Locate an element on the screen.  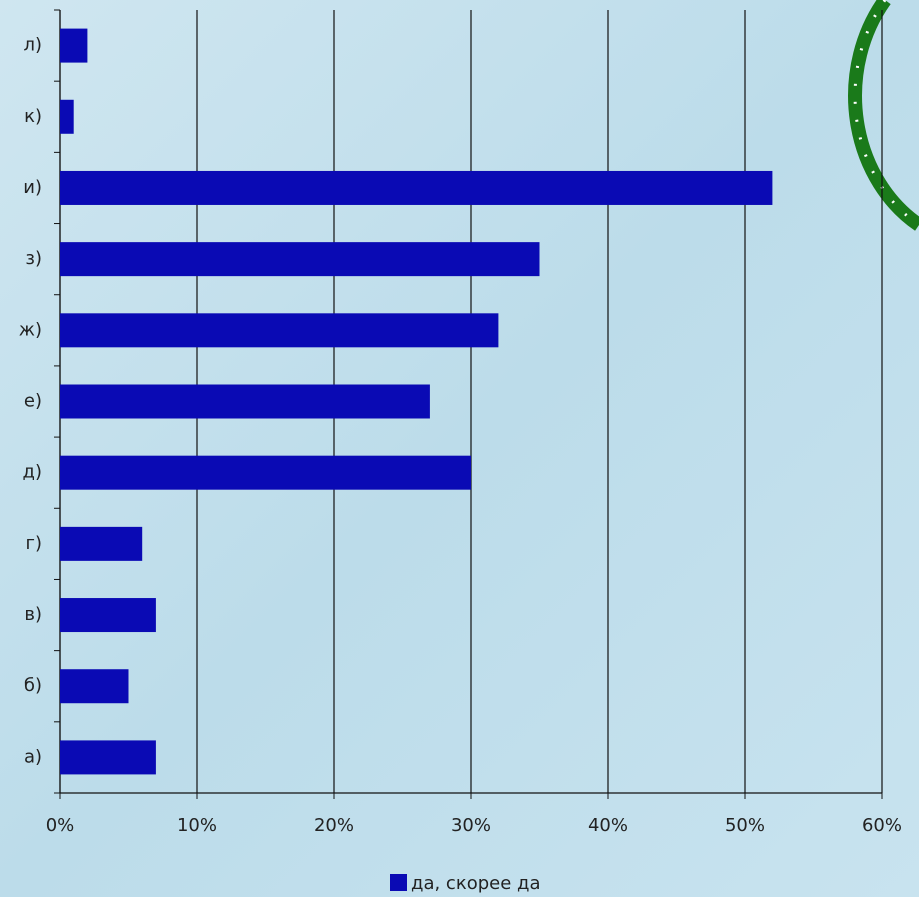
y-tick-label: к) is located at coordinates (33, 116).